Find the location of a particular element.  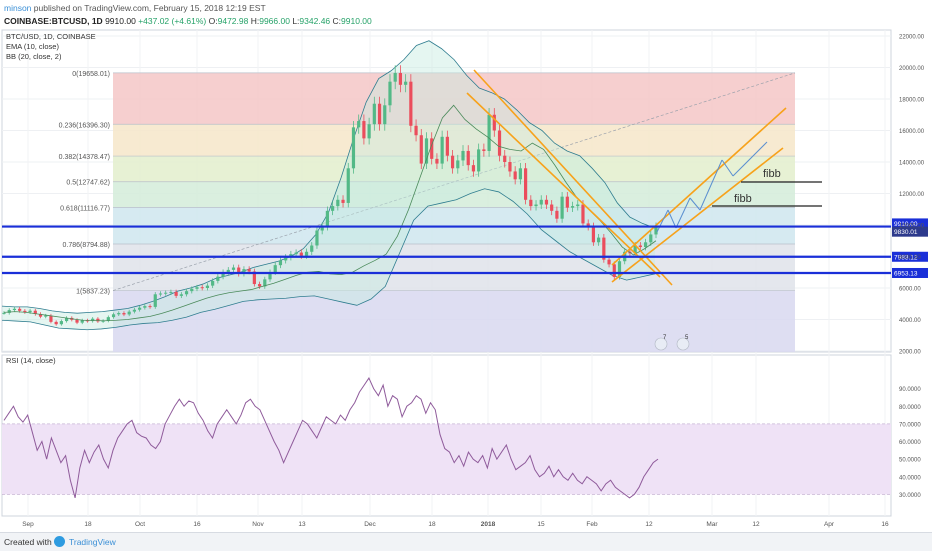

price-tick-label: 4000.00 is located at coordinates (910, 321).